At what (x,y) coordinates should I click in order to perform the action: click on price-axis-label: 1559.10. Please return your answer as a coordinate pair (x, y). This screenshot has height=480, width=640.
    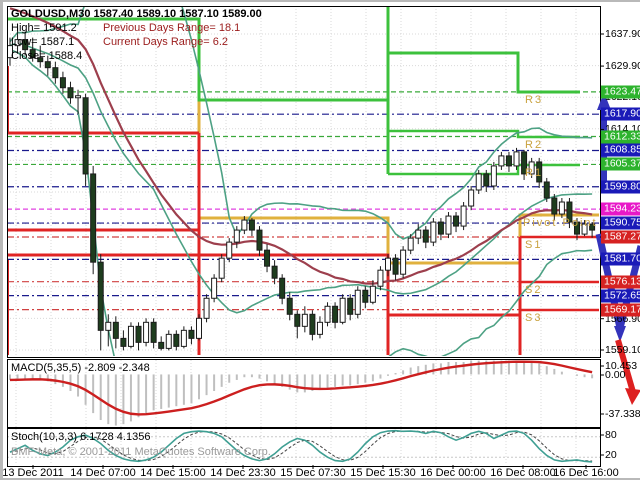
    Looking at the image, I should click on (622, 349).